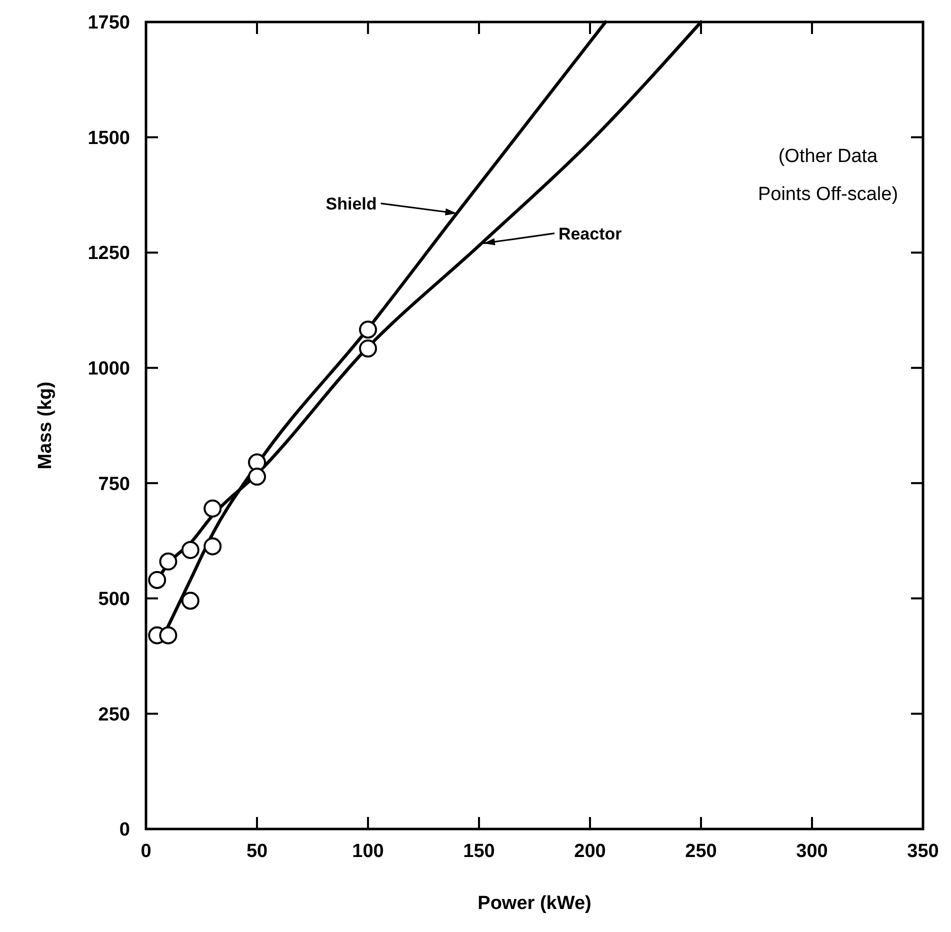  I want to click on annotation: Shield, so click(351, 204).